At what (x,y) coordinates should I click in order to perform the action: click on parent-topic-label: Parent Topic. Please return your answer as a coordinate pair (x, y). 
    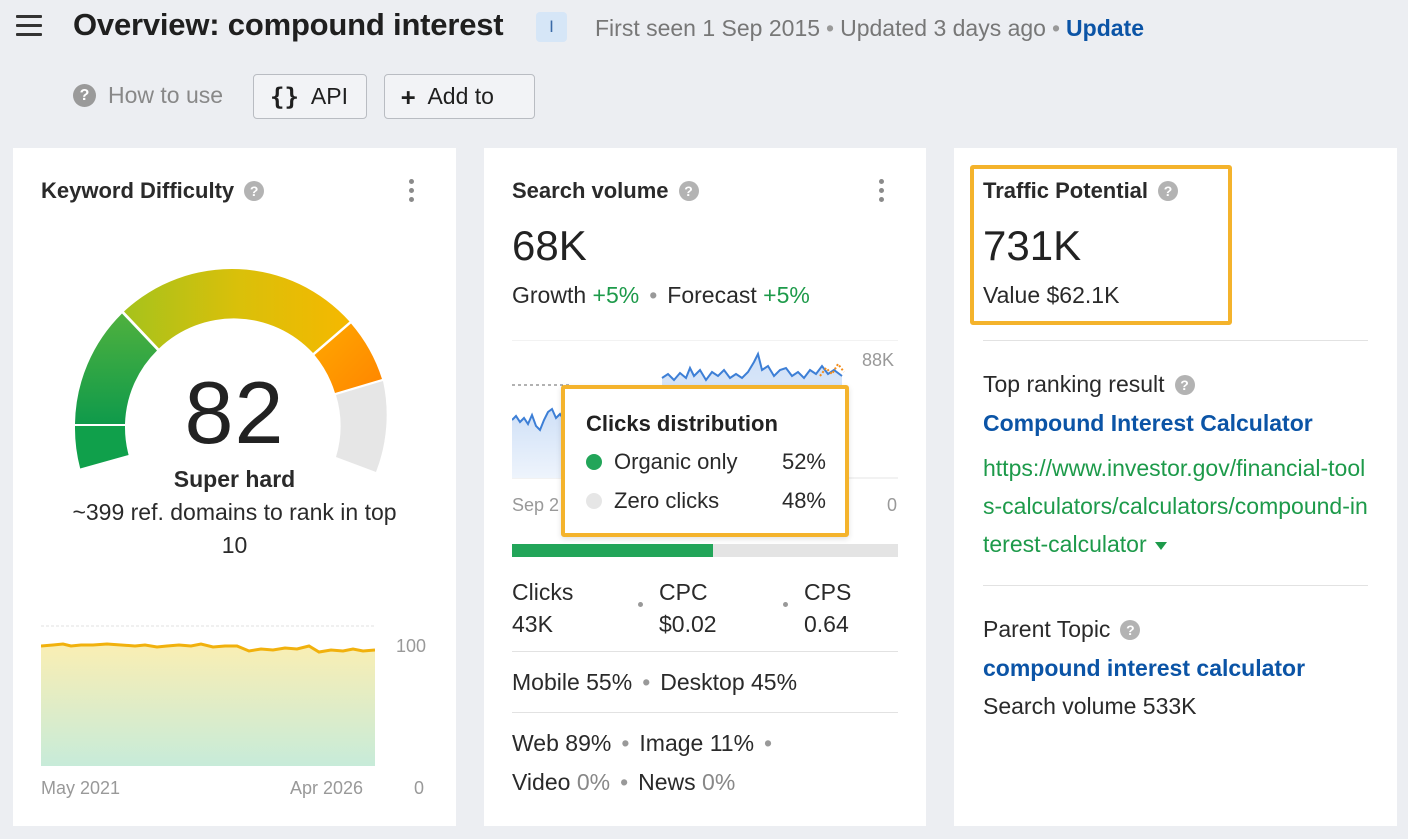
    Looking at the image, I should click on (1047, 629).